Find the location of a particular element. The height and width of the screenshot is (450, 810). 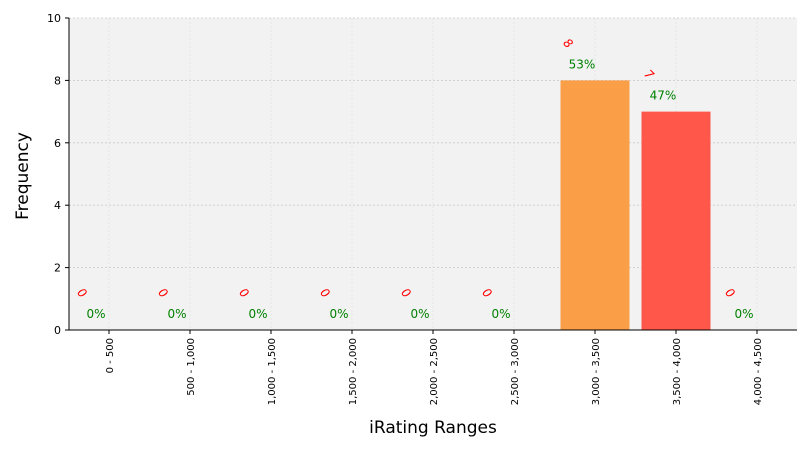

x-tick-label: 500 - 1,000 is located at coordinates (191, 367).